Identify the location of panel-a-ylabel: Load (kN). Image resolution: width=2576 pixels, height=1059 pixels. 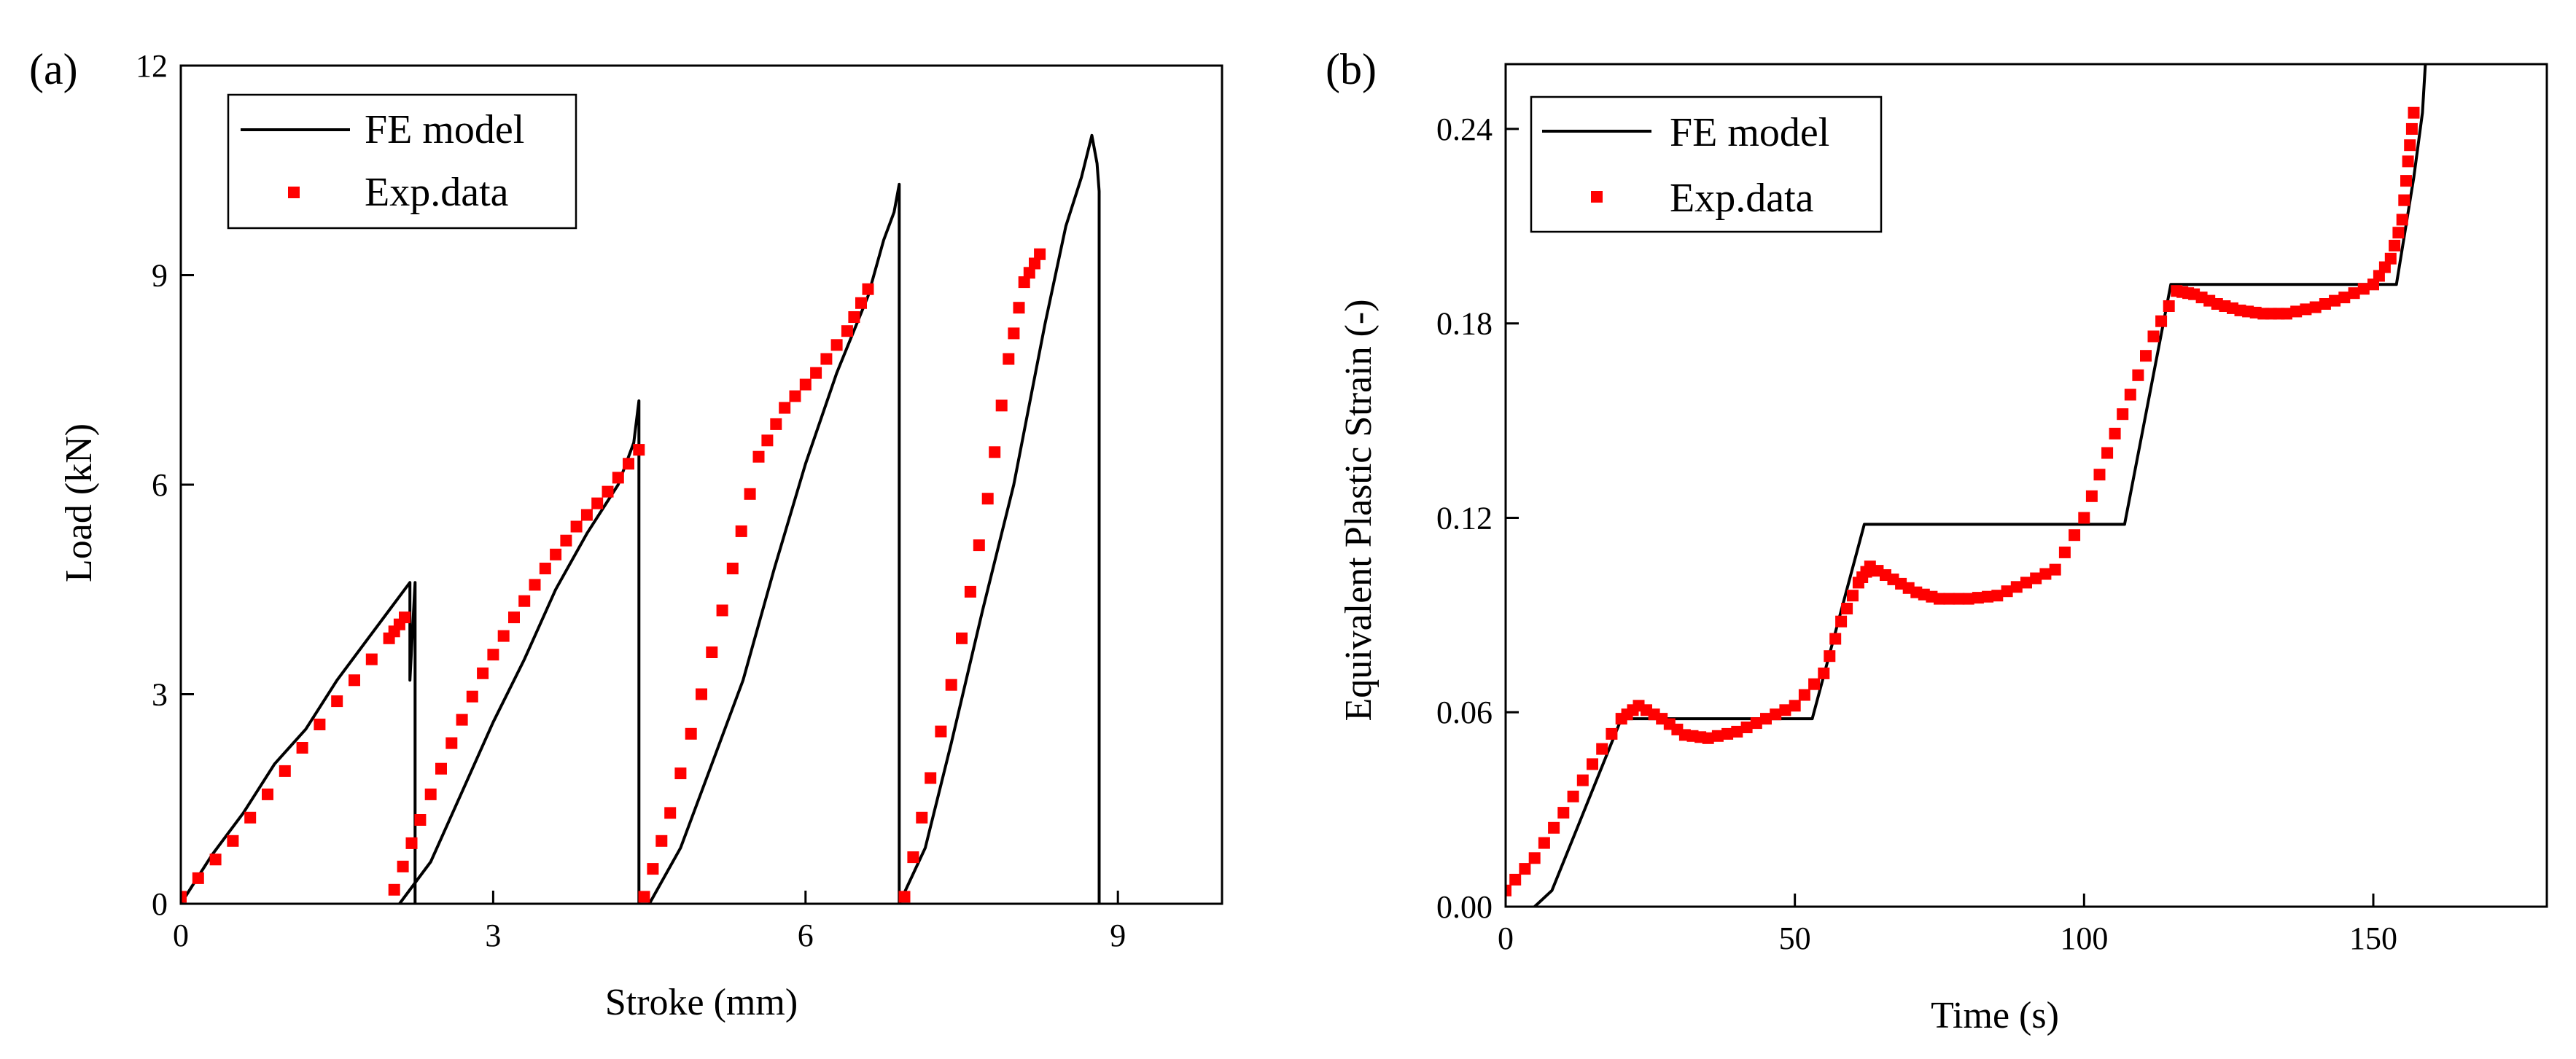
(79, 502).